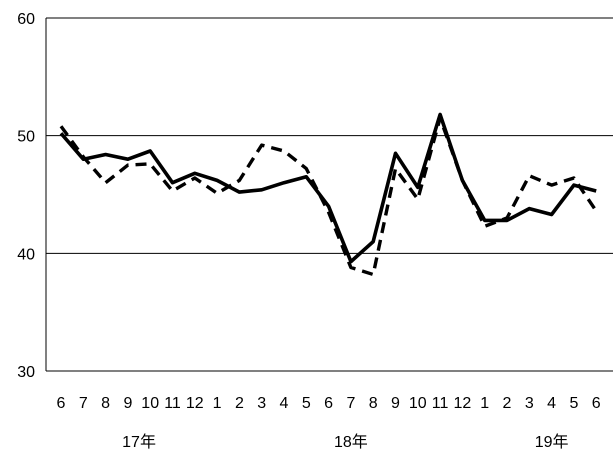 This screenshot has width=615, height=454. Describe the element at coordinates (26, 19) in the screenshot. I see `y-tick-label: 60` at that location.